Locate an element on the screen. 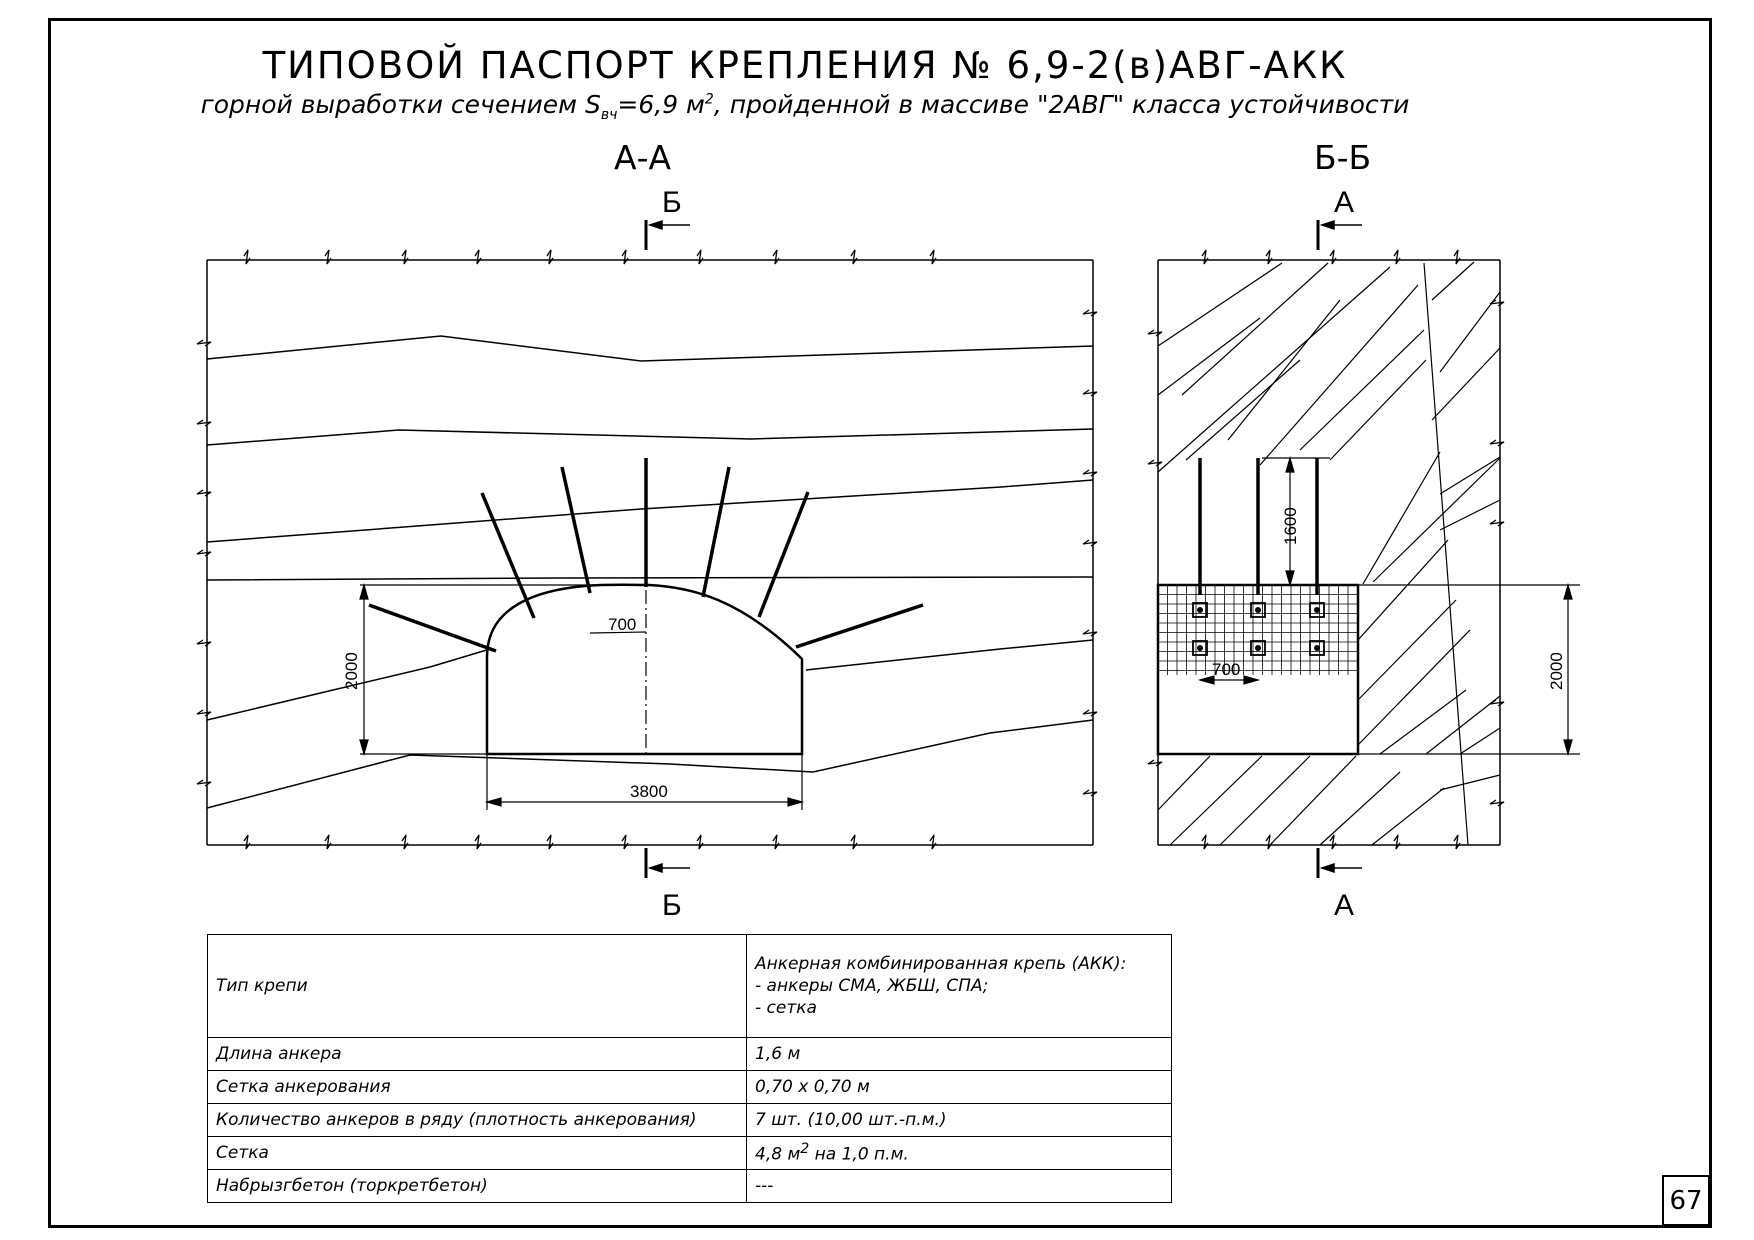 This screenshot has width=1754, height=1240. aa-rock-bolts is located at coordinates (646, 555).